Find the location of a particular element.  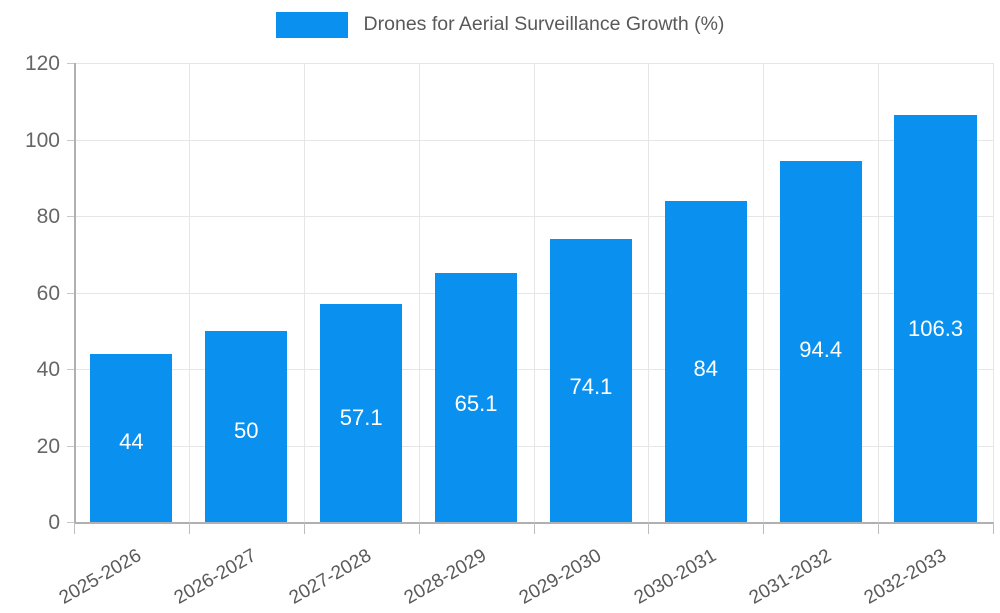

bar-value-label: 65.1 is located at coordinates (476, 403).